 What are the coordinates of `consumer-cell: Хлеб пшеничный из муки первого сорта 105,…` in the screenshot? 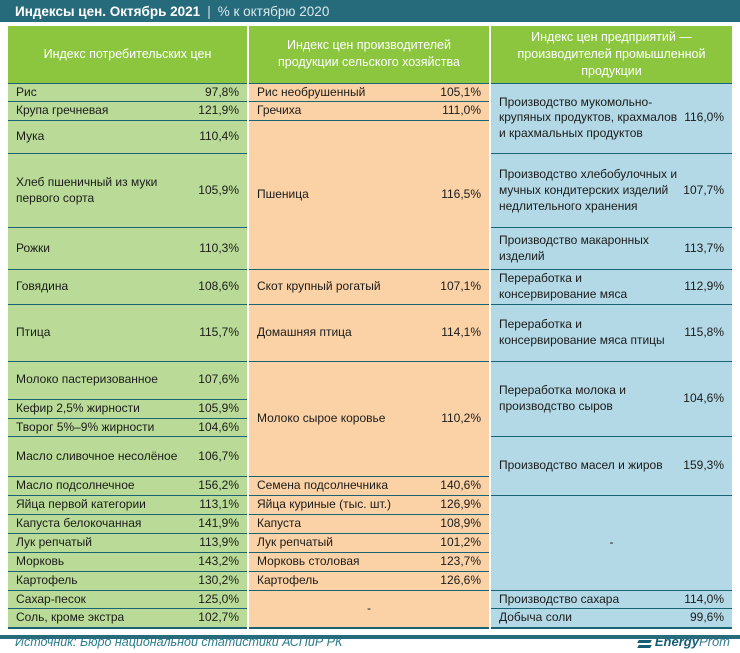 It's located at (128, 190).